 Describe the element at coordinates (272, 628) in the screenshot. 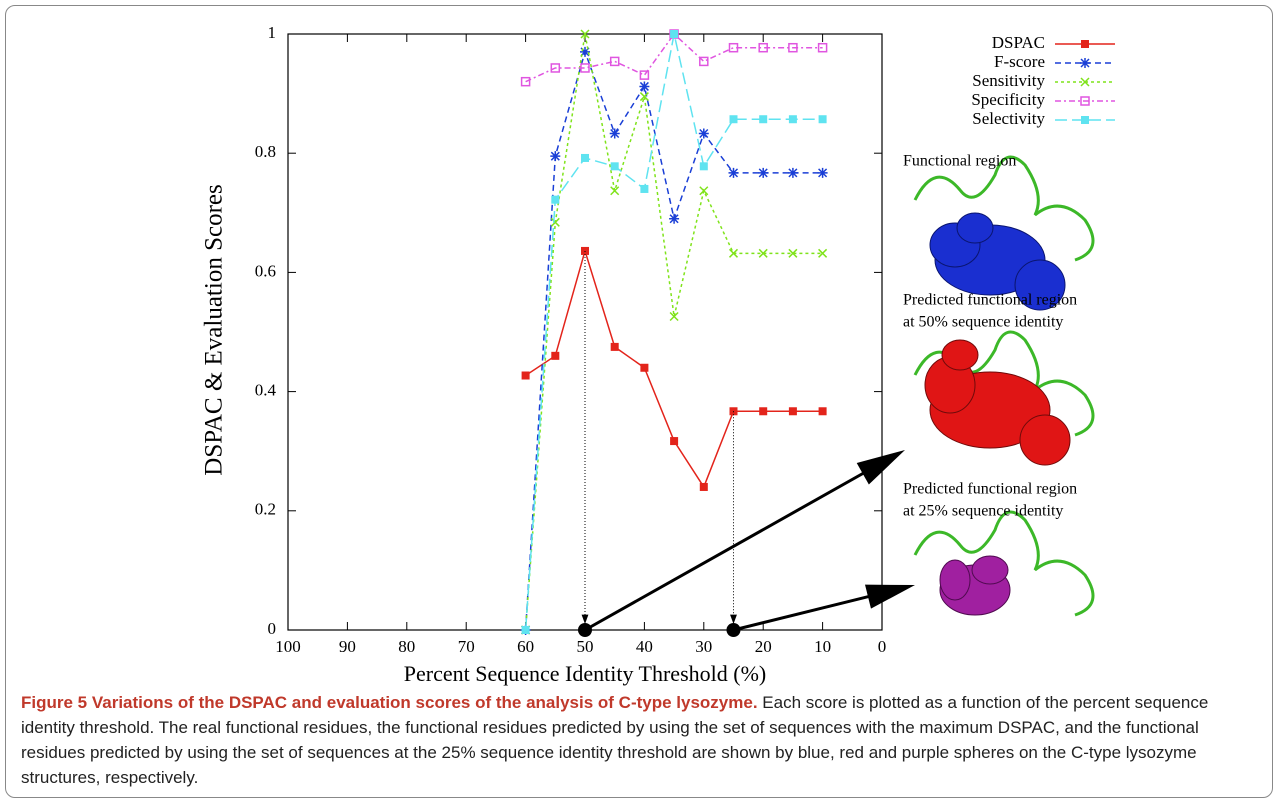

I see `y-tick-label: 0` at that location.